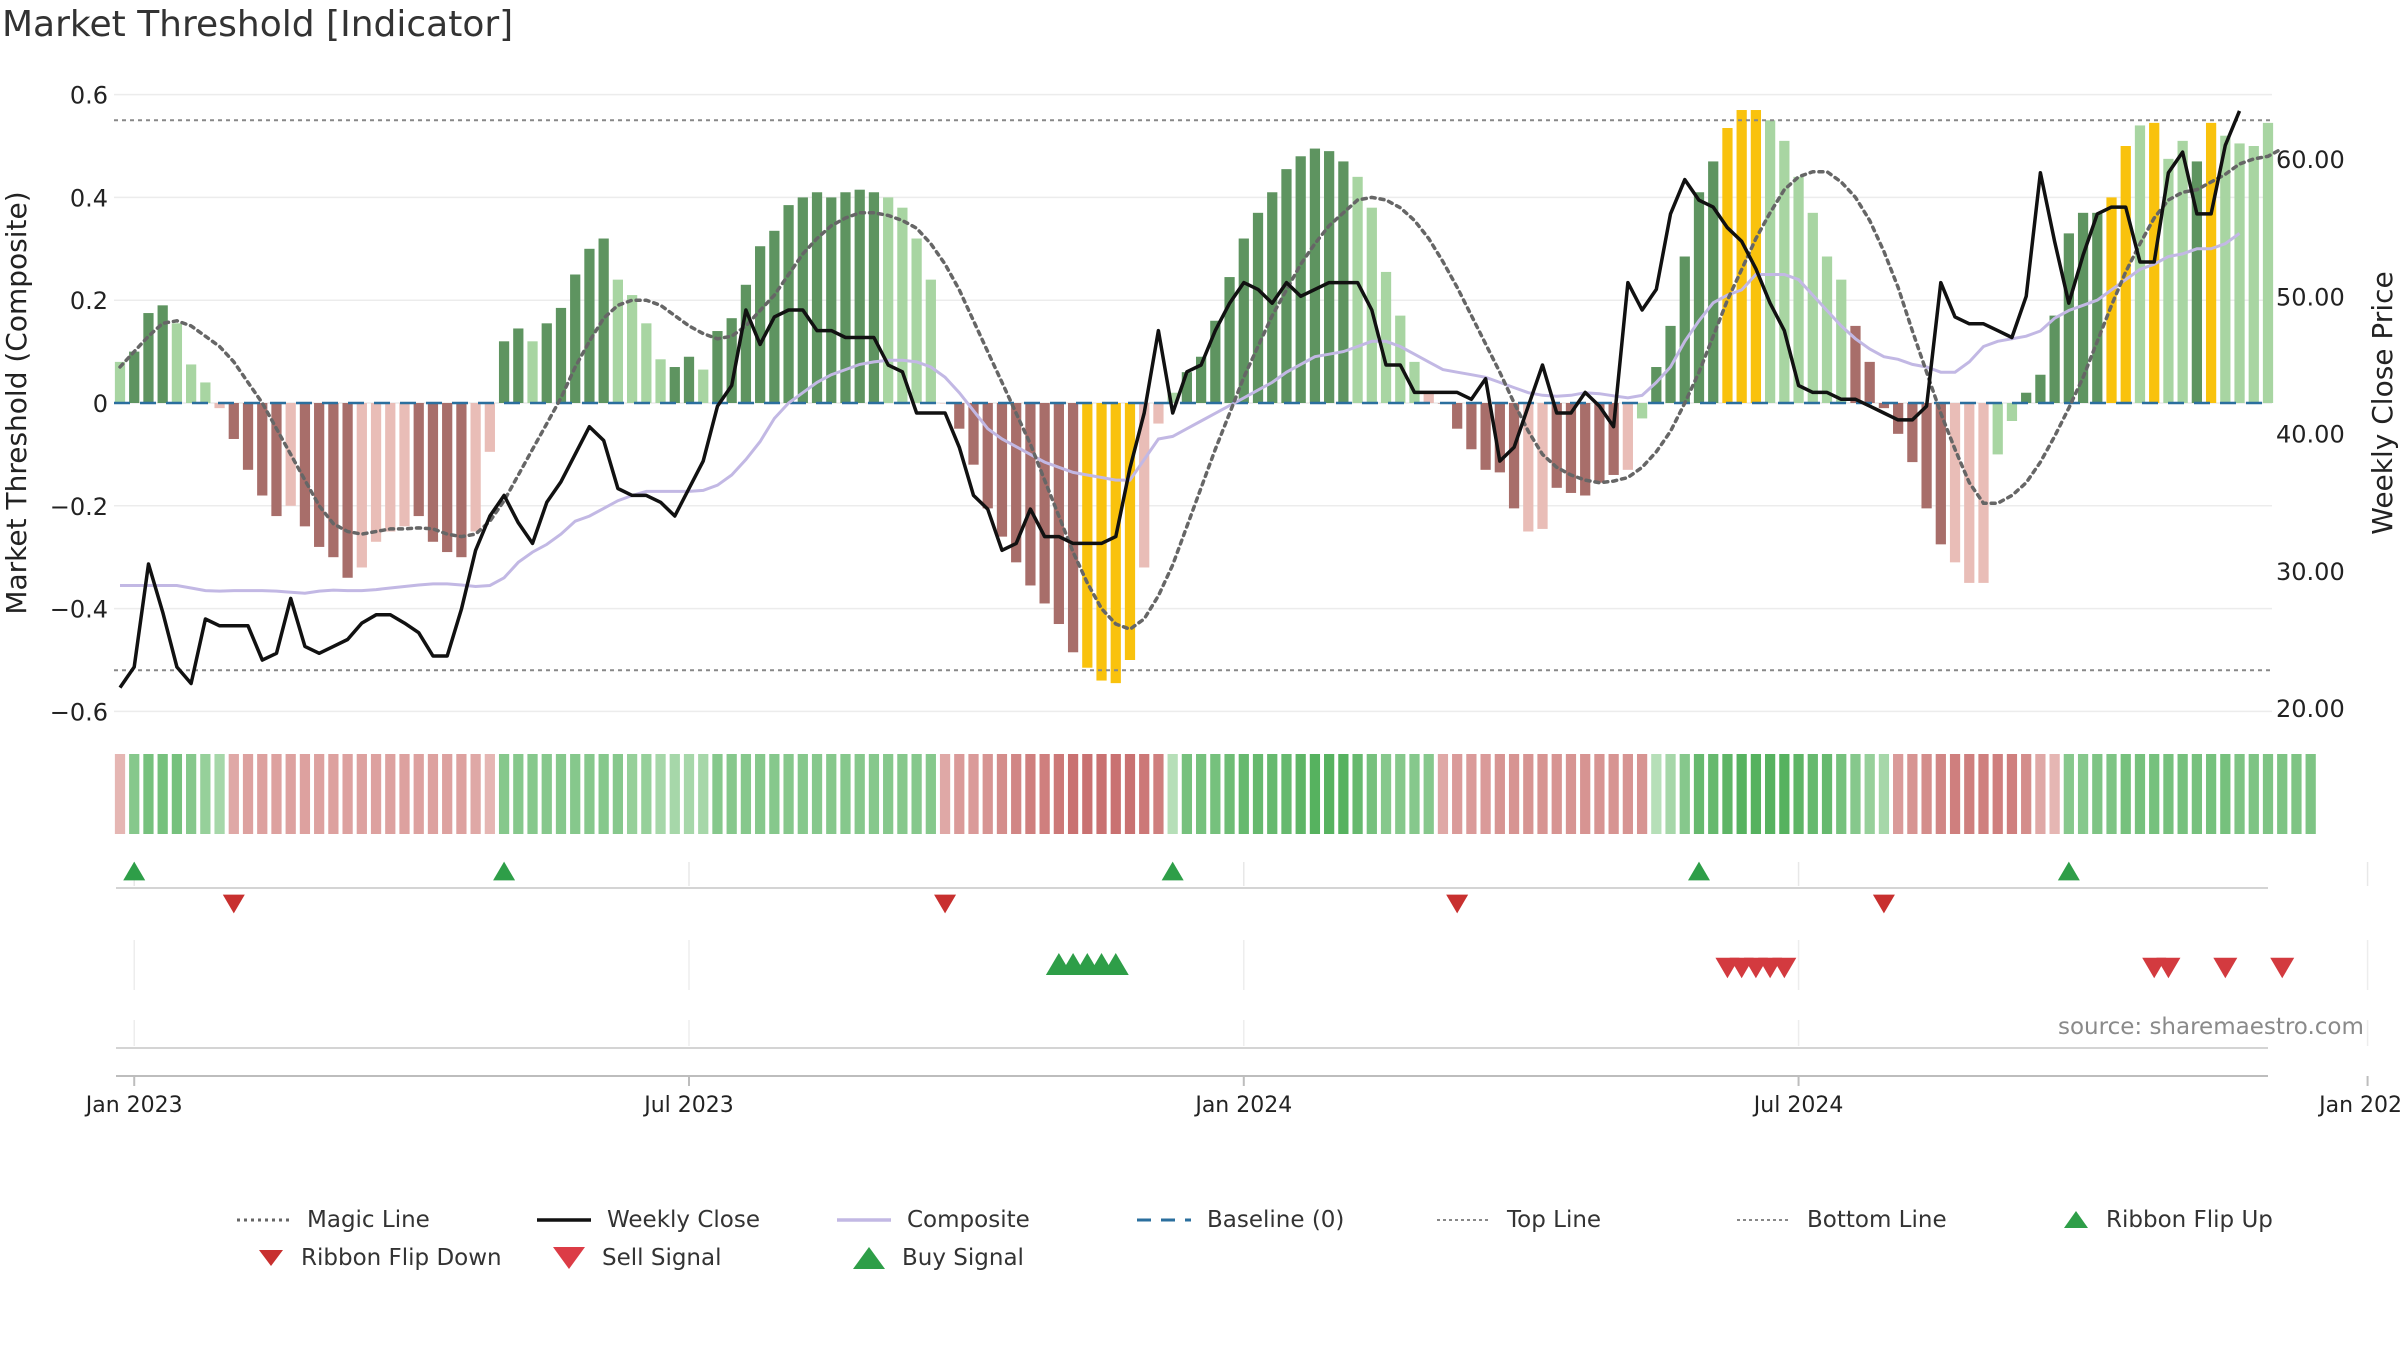 This screenshot has height=1350, width=2400. I want to click on dotted-gray-line-icon, so click(1764, 1220).